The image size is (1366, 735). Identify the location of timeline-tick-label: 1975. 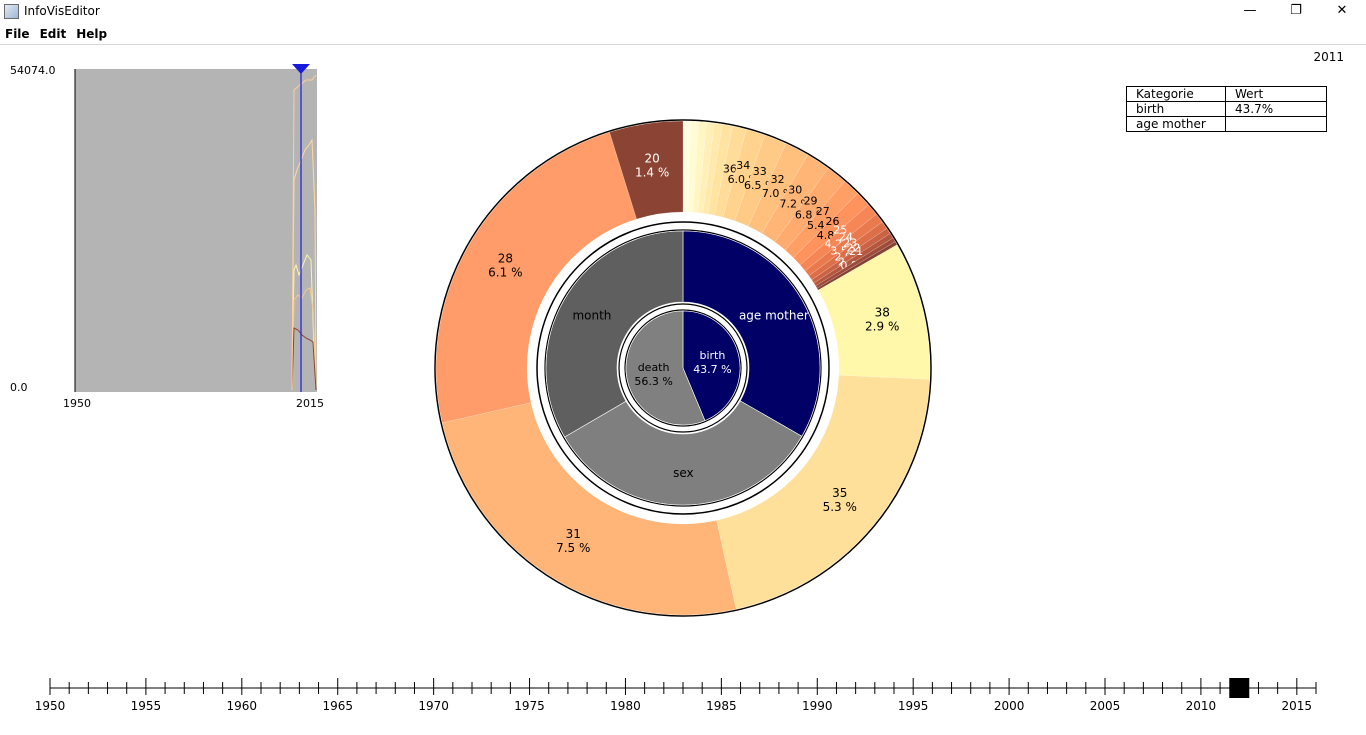
(529, 706).